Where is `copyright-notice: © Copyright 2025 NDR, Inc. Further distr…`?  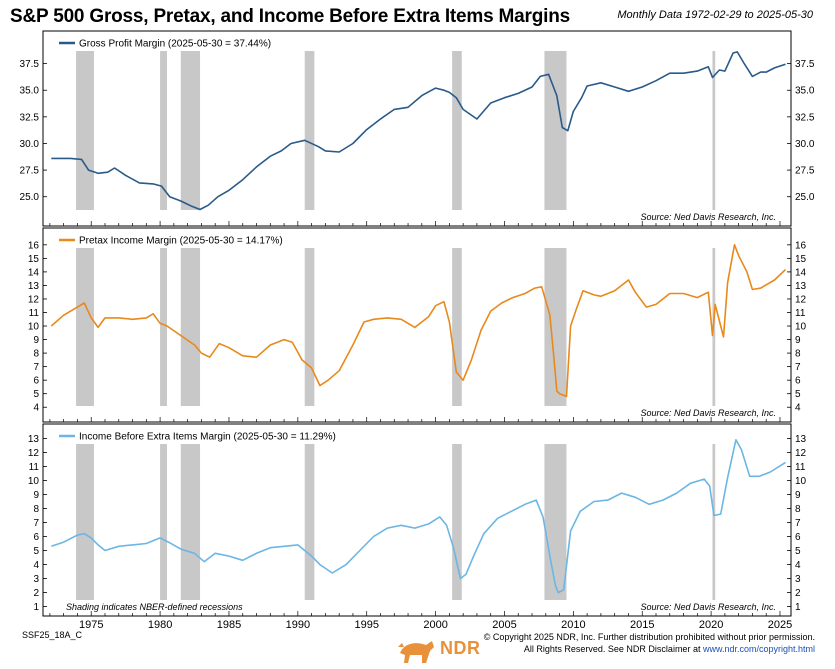 copyright-notice: © Copyright 2025 NDR, Inc. Further distr… is located at coordinates (649, 643).